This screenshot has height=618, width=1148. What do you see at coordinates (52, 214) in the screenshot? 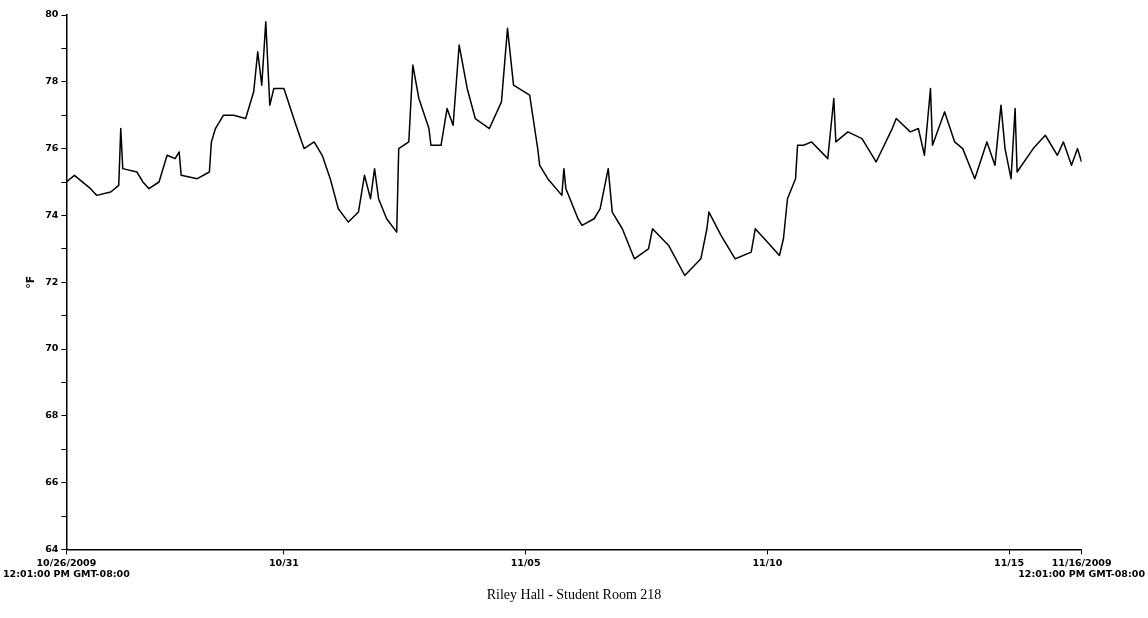
I see `y-tick-label: 74` at bounding box center [52, 214].